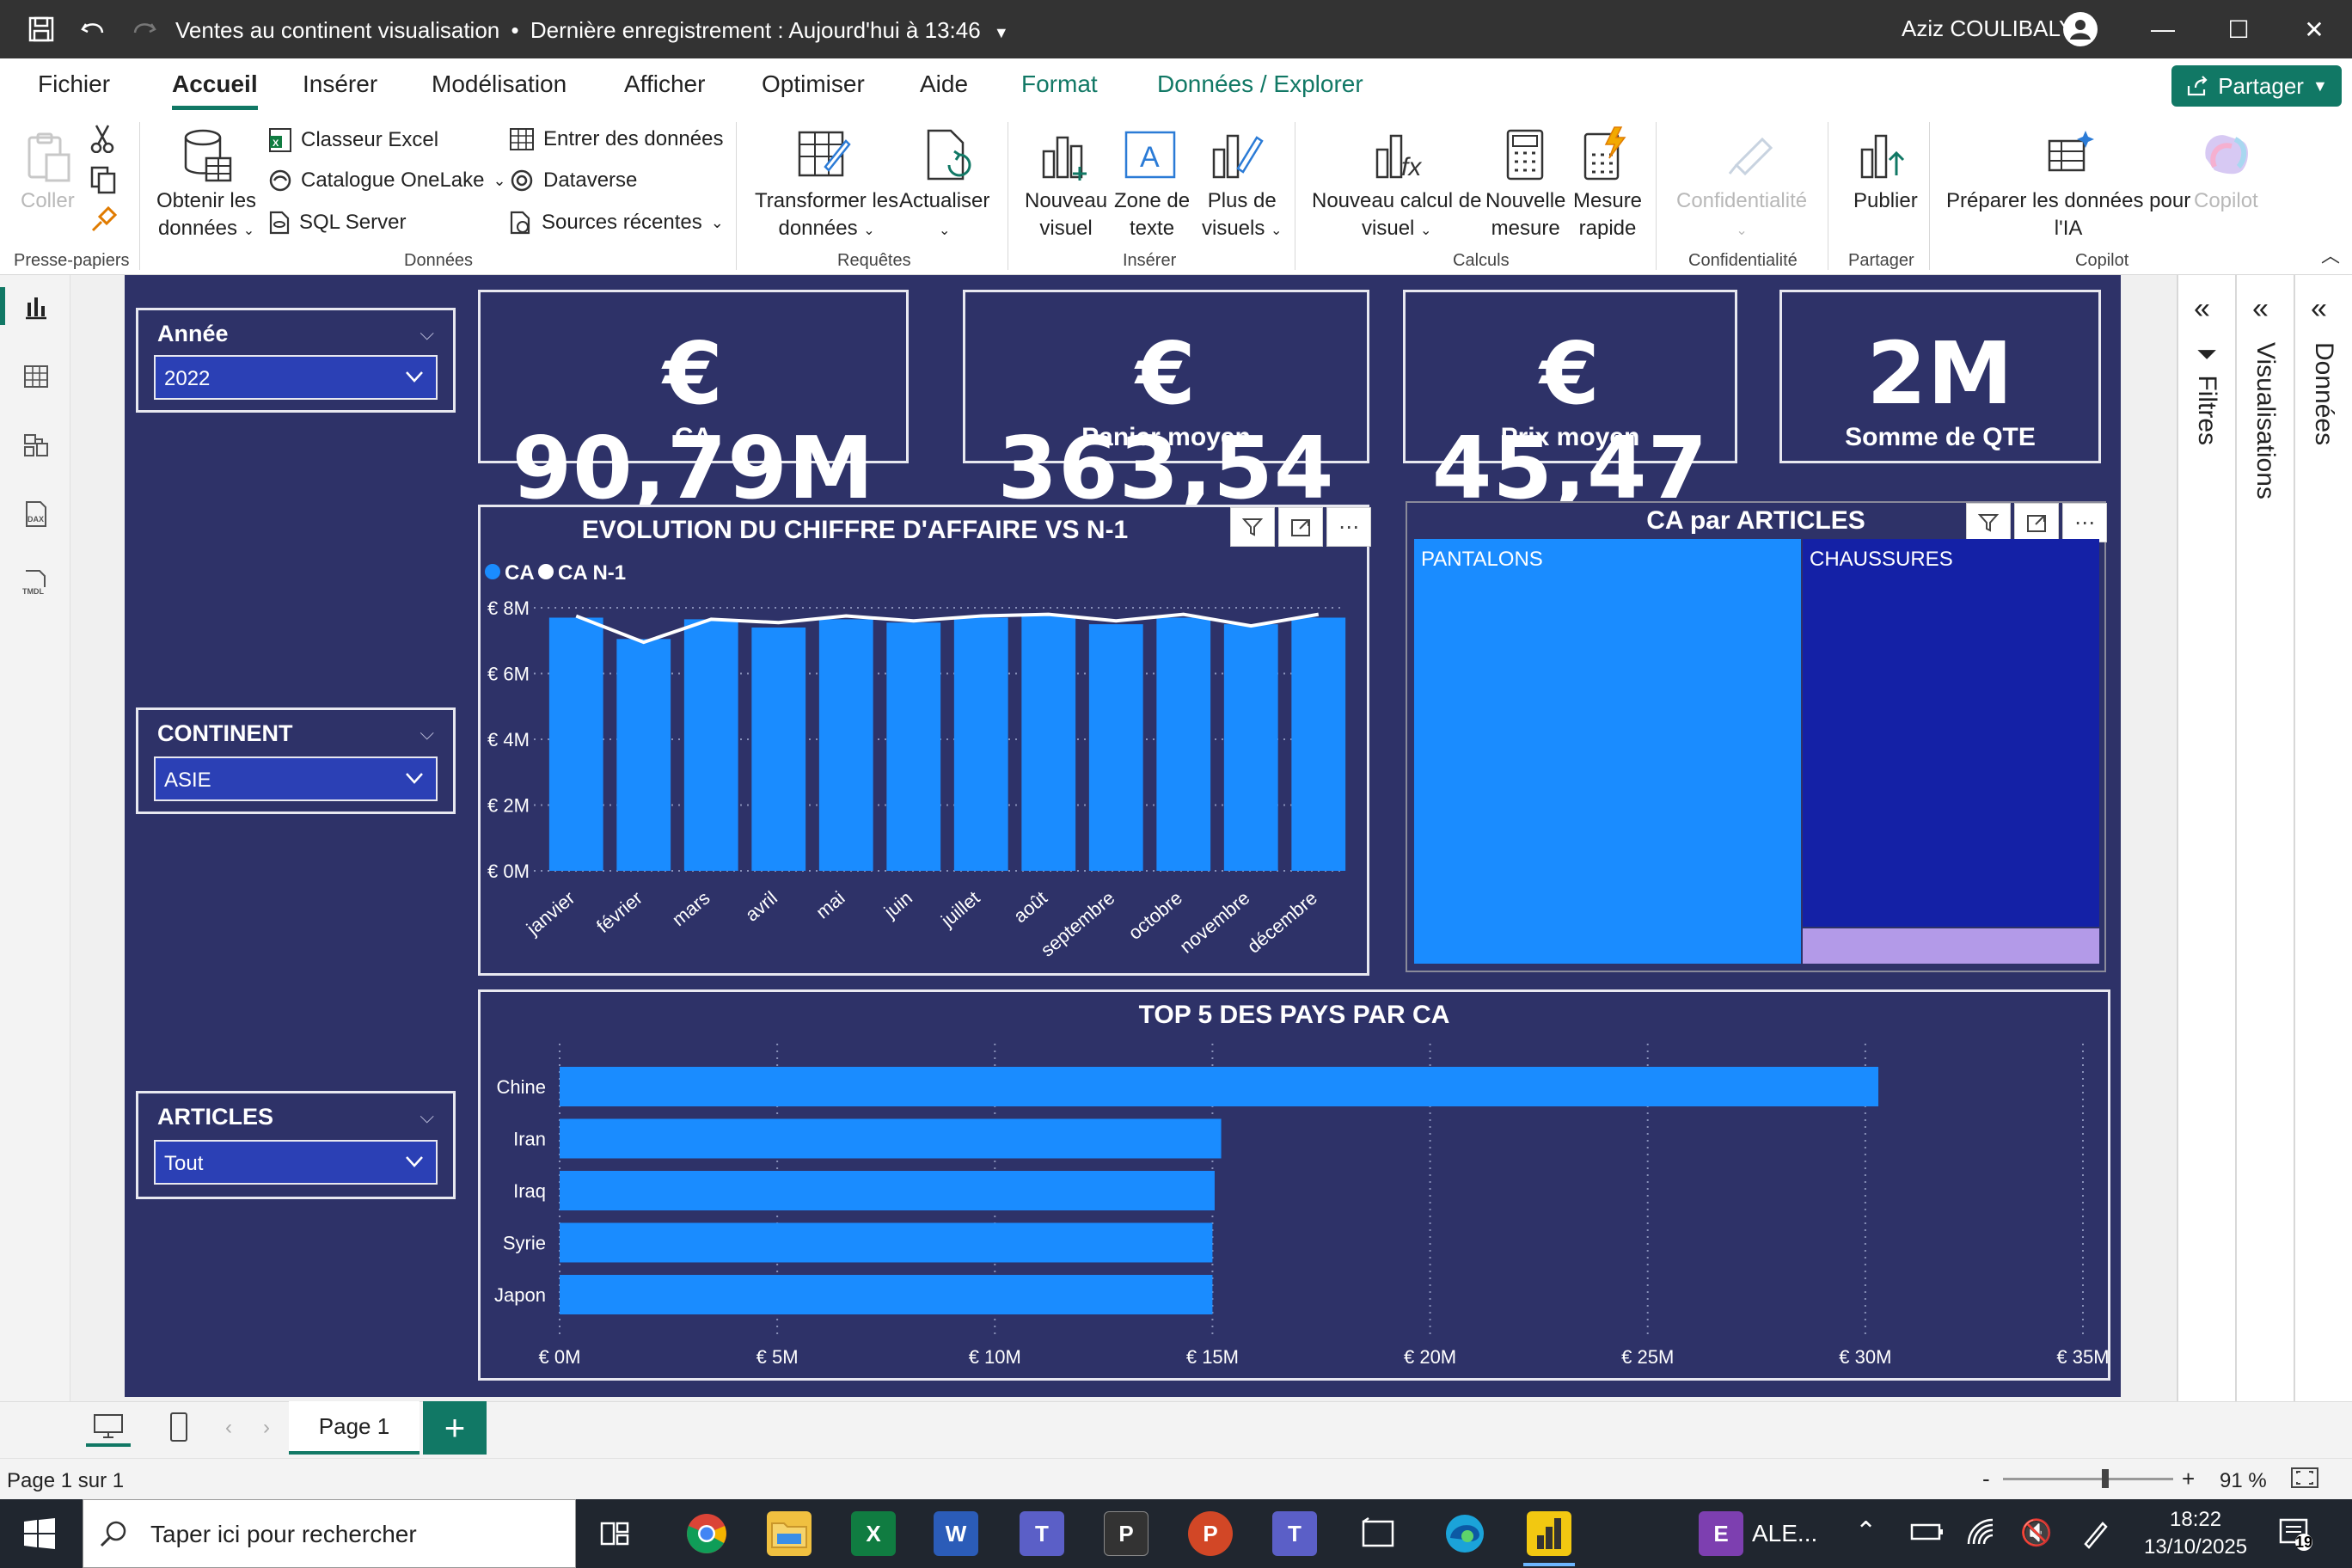 This screenshot has height=1568, width=2352. What do you see at coordinates (2264, 838) in the screenshot?
I see `visualizations-pane: « Visualisations` at bounding box center [2264, 838].